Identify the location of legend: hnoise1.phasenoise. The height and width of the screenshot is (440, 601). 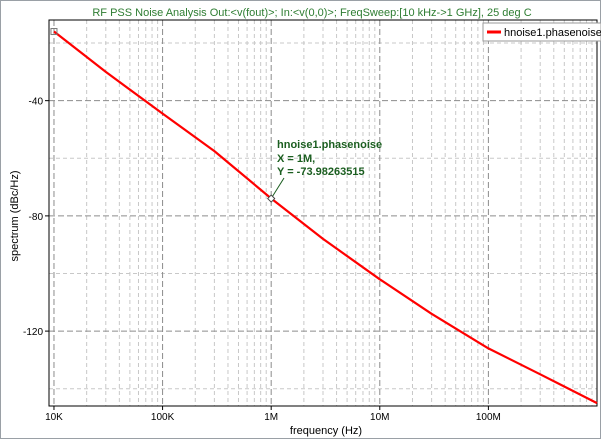
(541, 32).